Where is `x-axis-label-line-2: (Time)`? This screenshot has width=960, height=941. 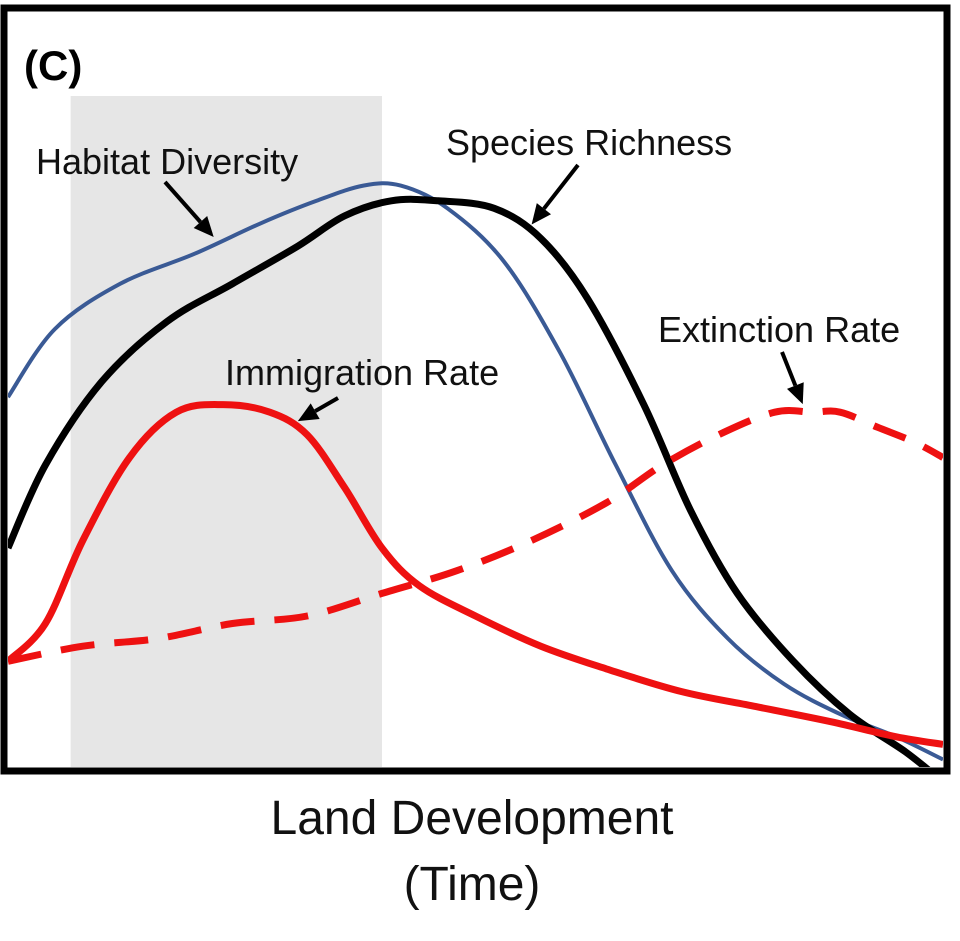 x-axis-label-line-2: (Time) is located at coordinates (472, 884).